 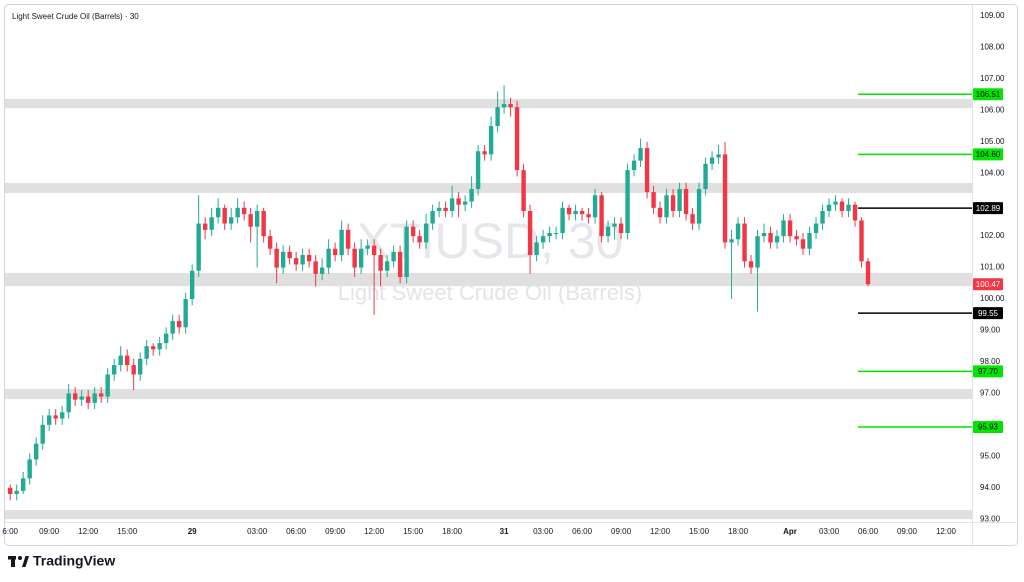 What do you see at coordinates (490, 241) in the screenshot?
I see `watermark: XTIUSD, 30` at bounding box center [490, 241].